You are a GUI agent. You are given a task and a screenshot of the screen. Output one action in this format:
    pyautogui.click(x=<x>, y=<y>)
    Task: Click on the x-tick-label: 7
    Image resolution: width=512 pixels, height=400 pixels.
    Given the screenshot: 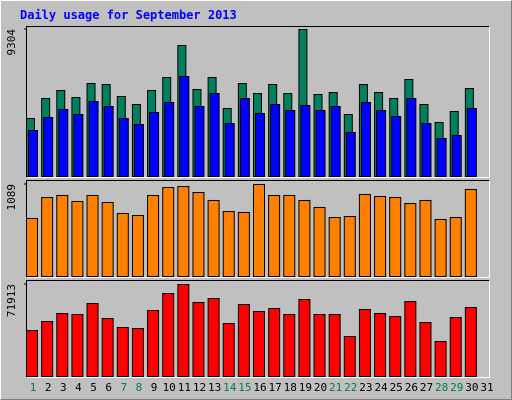 What is the action you would take?
    pyautogui.click(x=123, y=387)
    